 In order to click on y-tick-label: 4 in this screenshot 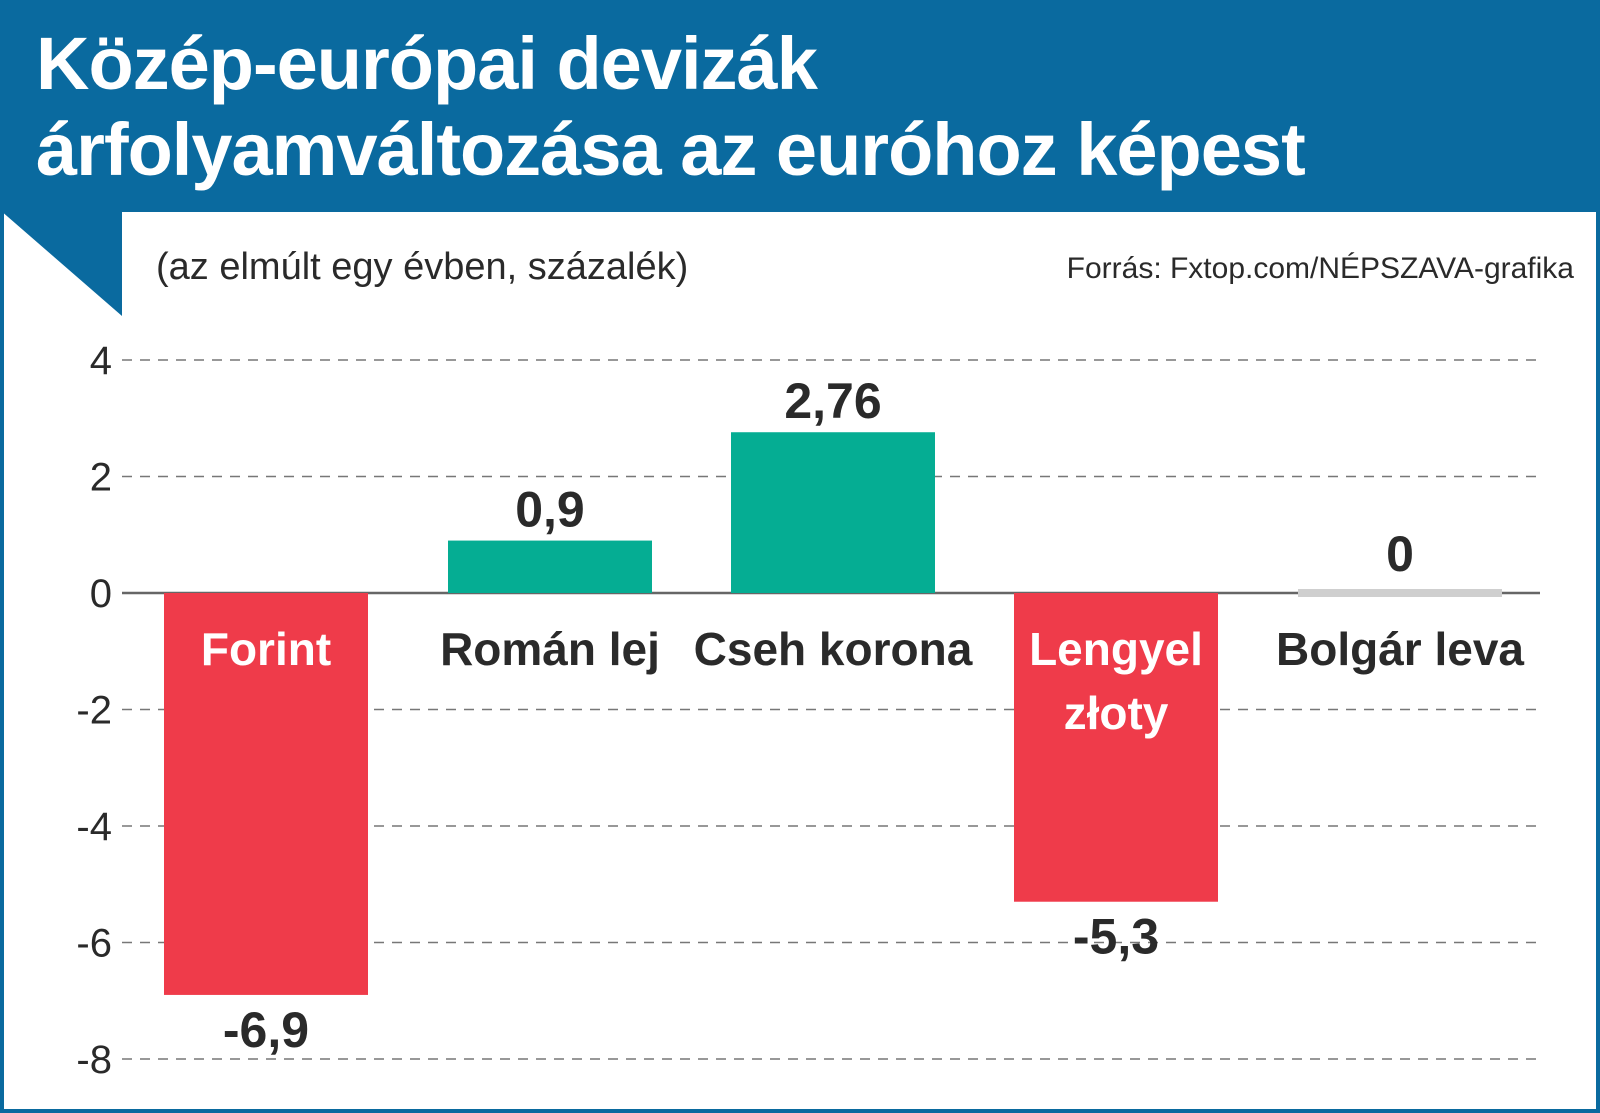, I will do `click(101, 361)`.